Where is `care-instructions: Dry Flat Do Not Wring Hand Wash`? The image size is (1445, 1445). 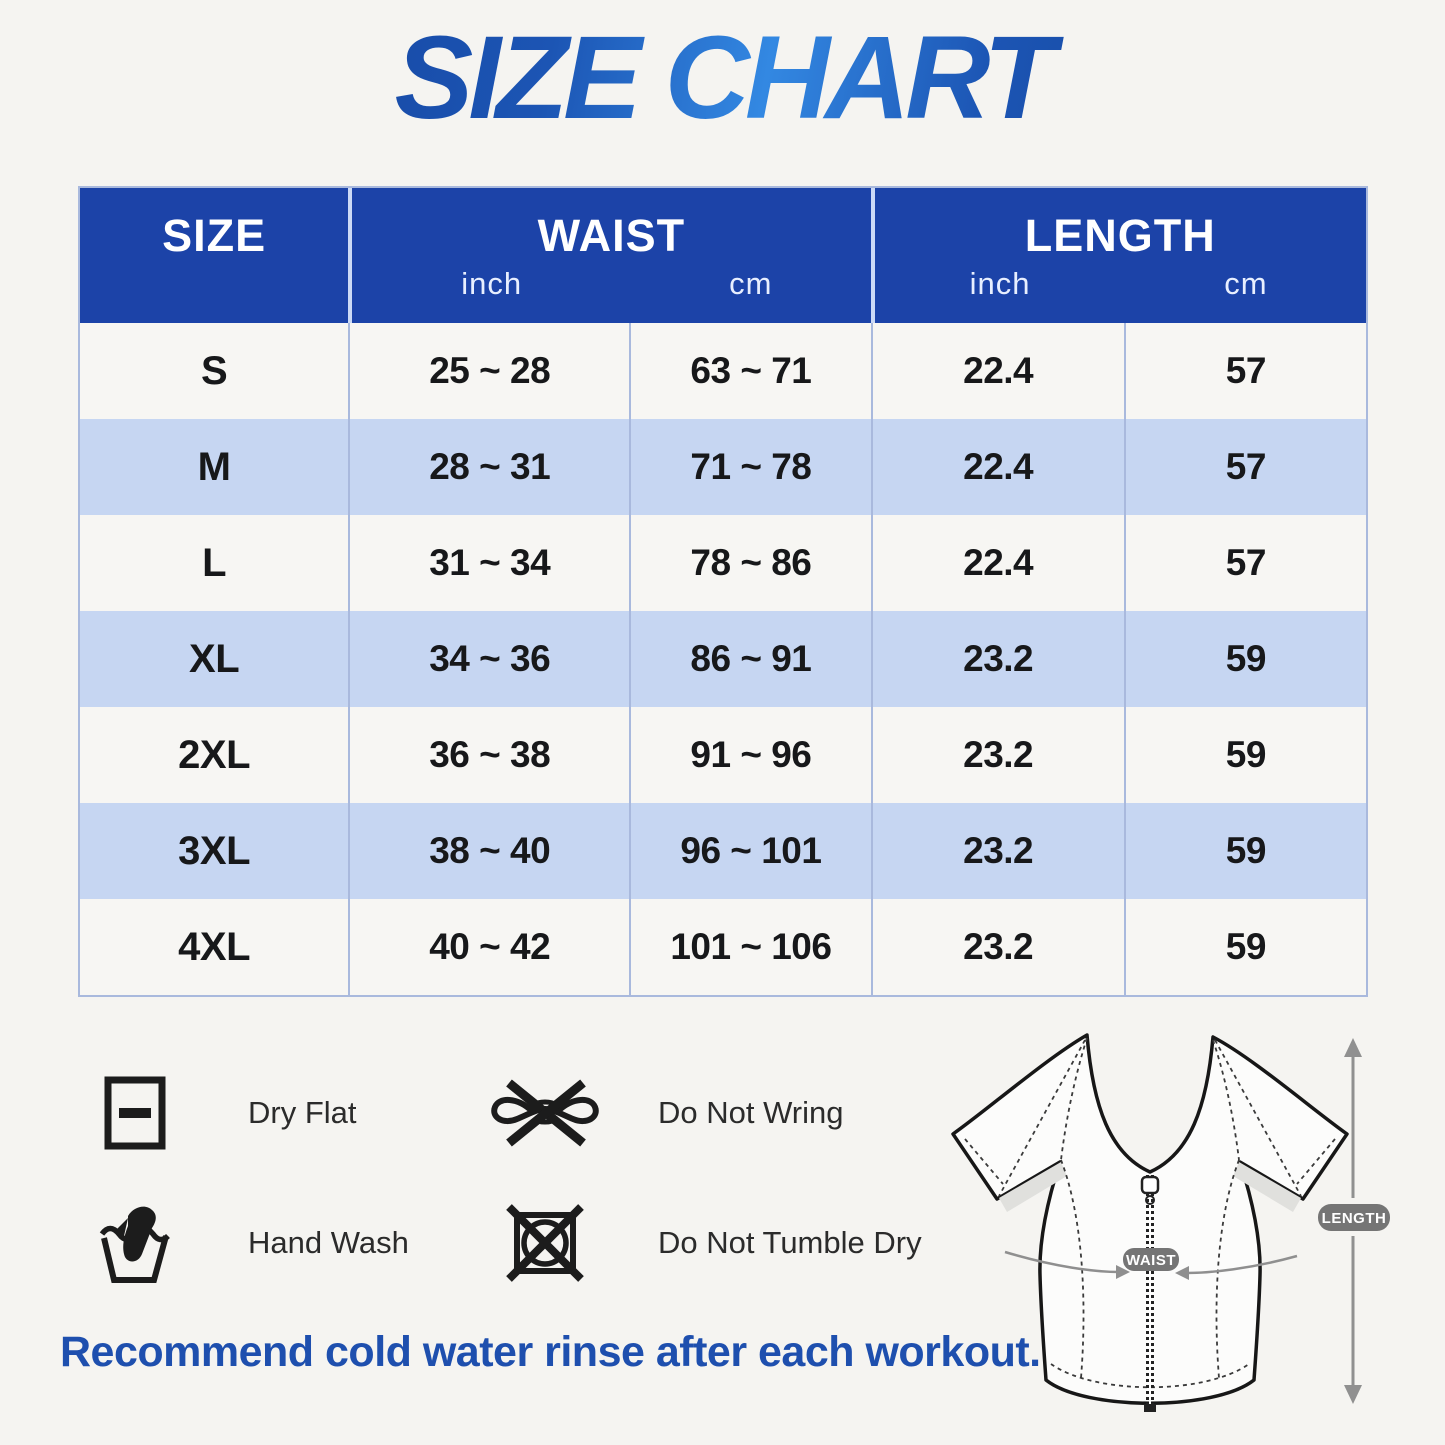 care-instructions: Dry Flat Do Not Wring Hand Wash is located at coordinates (510, 1178).